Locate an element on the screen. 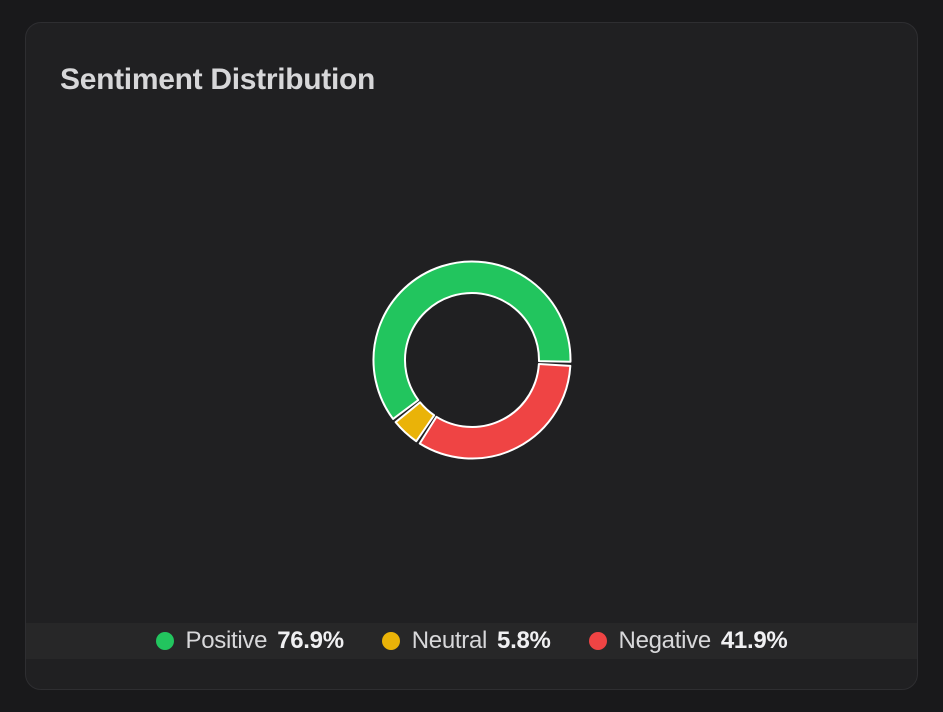 This screenshot has width=943, height=712. donut-segment-positive is located at coordinates (471, 340).